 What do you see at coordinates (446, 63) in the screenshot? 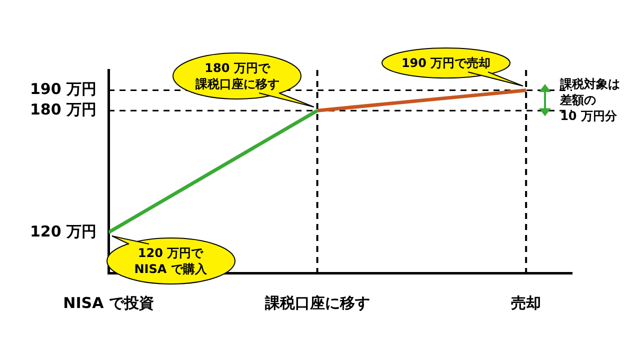
I see `annotation: 190 万円で売却` at bounding box center [446, 63].